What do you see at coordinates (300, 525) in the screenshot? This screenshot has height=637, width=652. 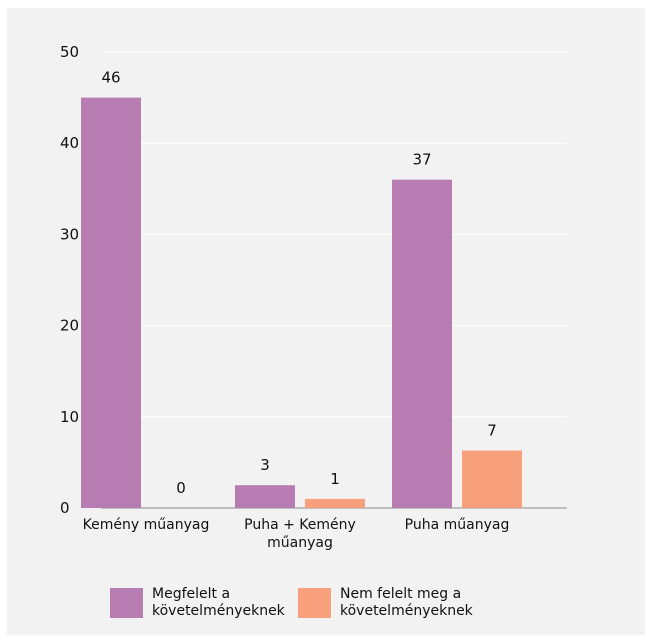 I see `category-label: Puha + Kemény` at bounding box center [300, 525].